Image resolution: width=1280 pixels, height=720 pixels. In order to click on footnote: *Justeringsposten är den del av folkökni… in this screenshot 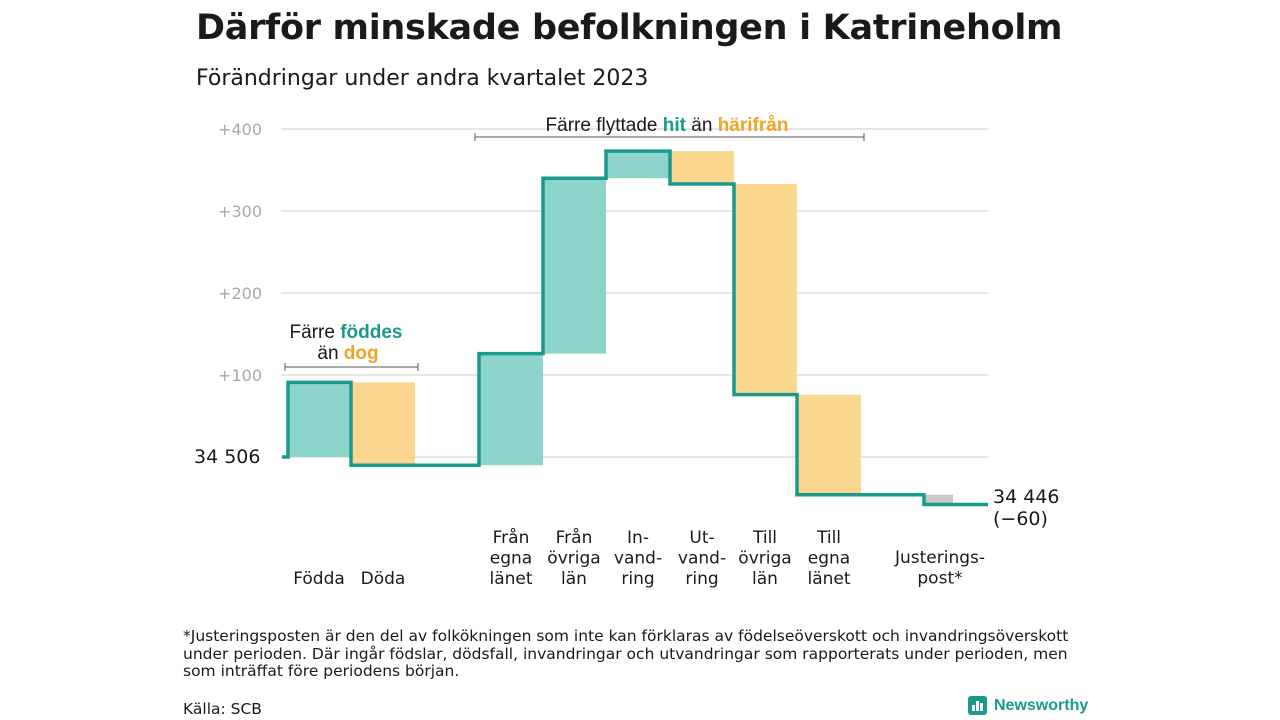, I will do `click(626, 653)`.